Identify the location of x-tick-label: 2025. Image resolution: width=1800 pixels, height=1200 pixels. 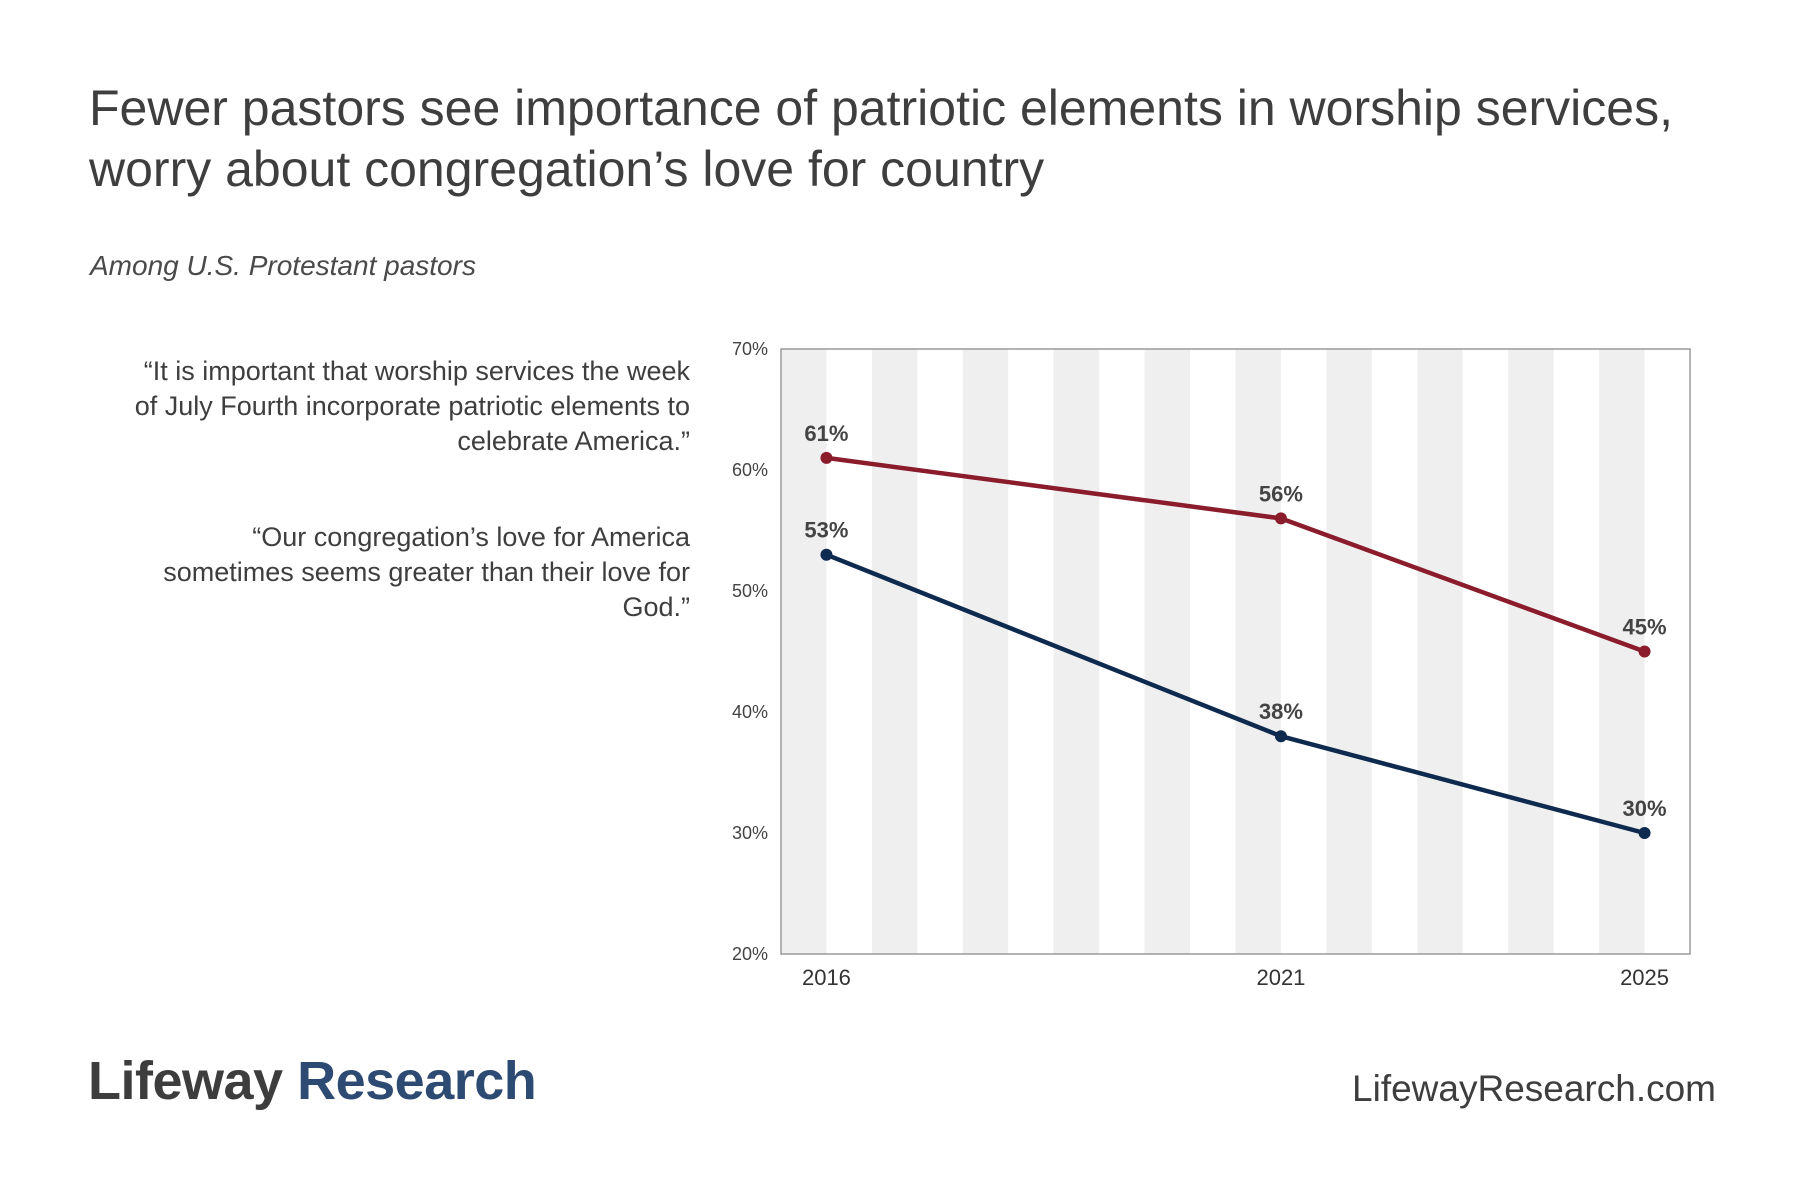
(1644, 977).